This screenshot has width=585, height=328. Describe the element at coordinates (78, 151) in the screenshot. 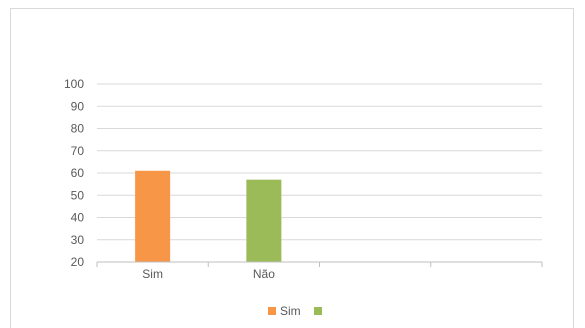

I see `y-tick-label: 70` at that location.